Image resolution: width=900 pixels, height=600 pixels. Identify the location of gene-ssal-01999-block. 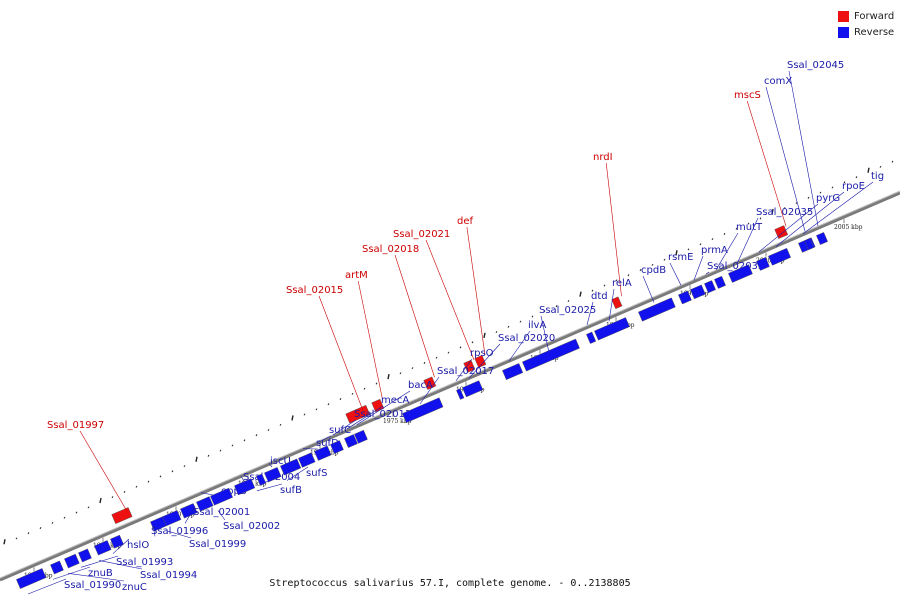
(172, 518).